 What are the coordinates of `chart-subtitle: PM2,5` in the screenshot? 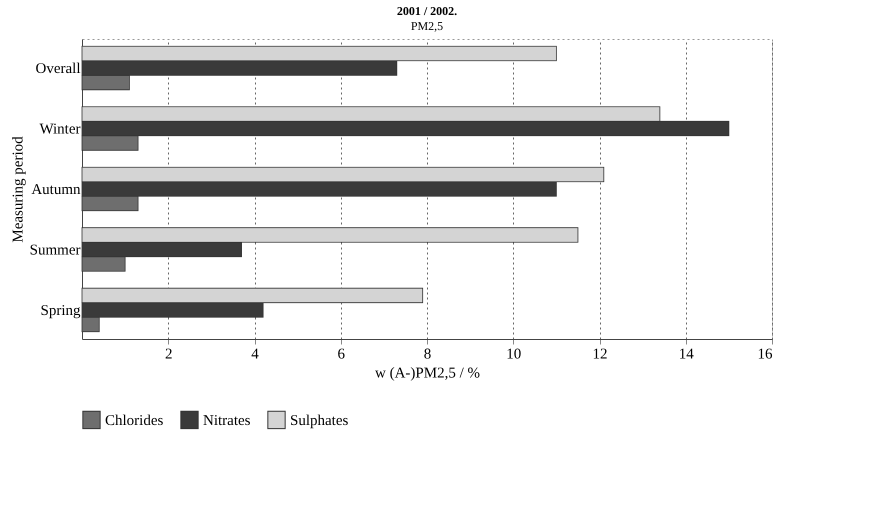 It's located at (427, 26).